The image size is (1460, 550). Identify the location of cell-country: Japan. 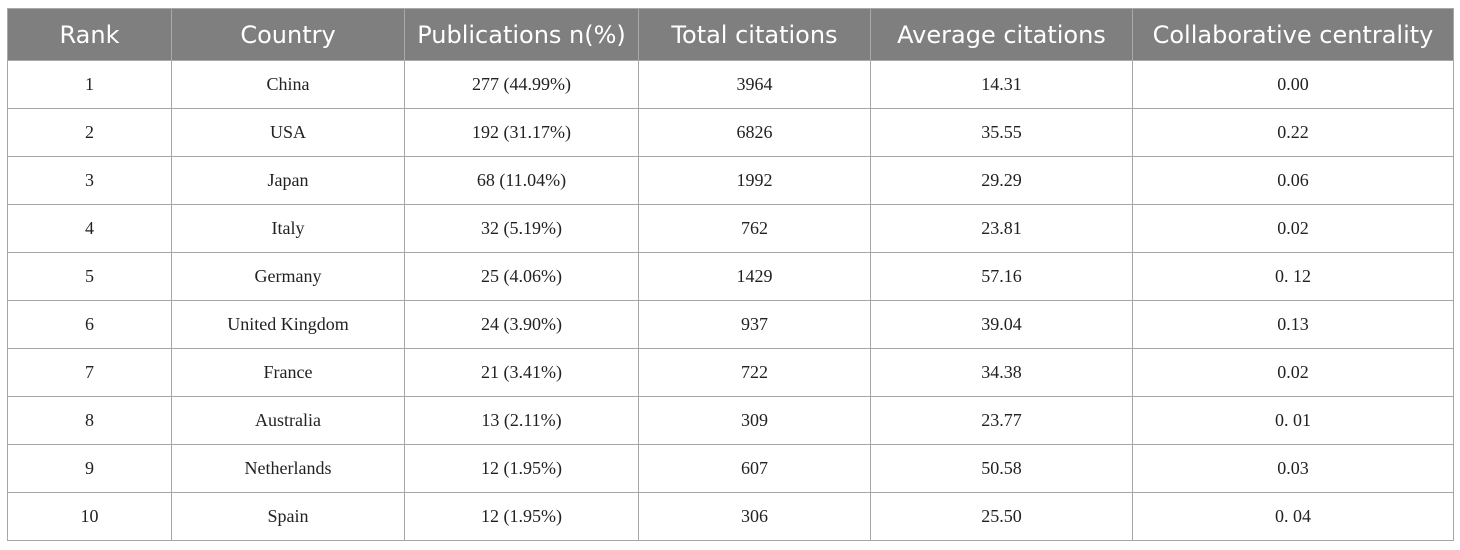
(288, 180).